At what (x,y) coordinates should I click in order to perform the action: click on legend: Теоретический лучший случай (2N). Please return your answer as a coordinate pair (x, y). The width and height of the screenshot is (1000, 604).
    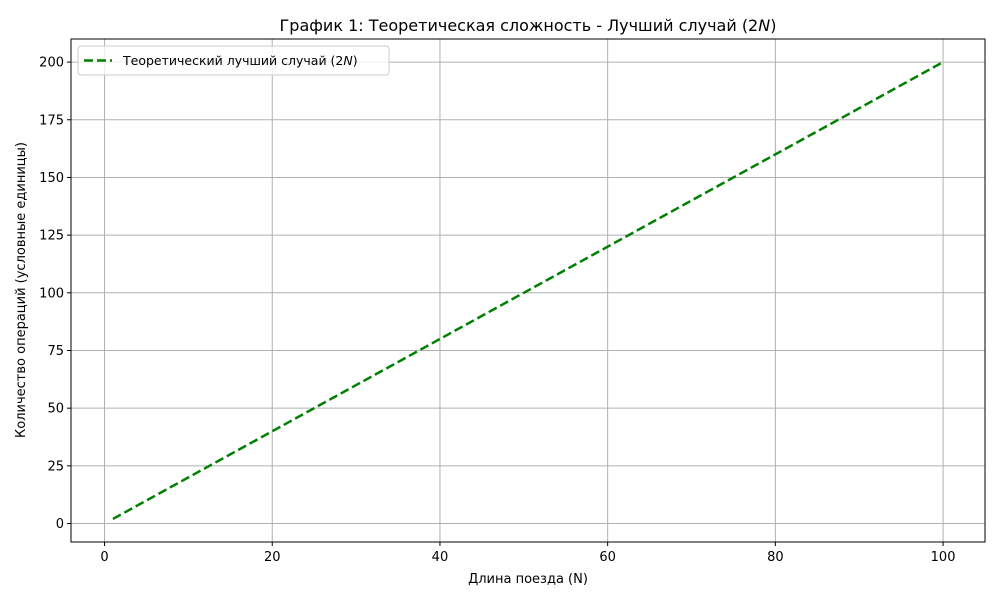
    Looking at the image, I should click on (233, 60).